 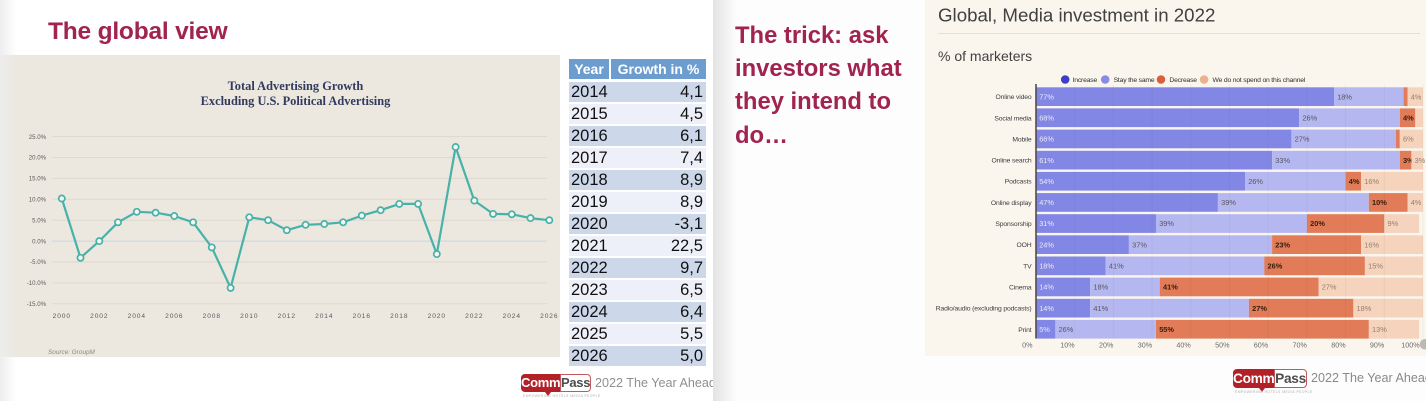 What do you see at coordinates (1145, 345) in the screenshot?
I see `svg-text: 30%` at bounding box center [1145, 345].